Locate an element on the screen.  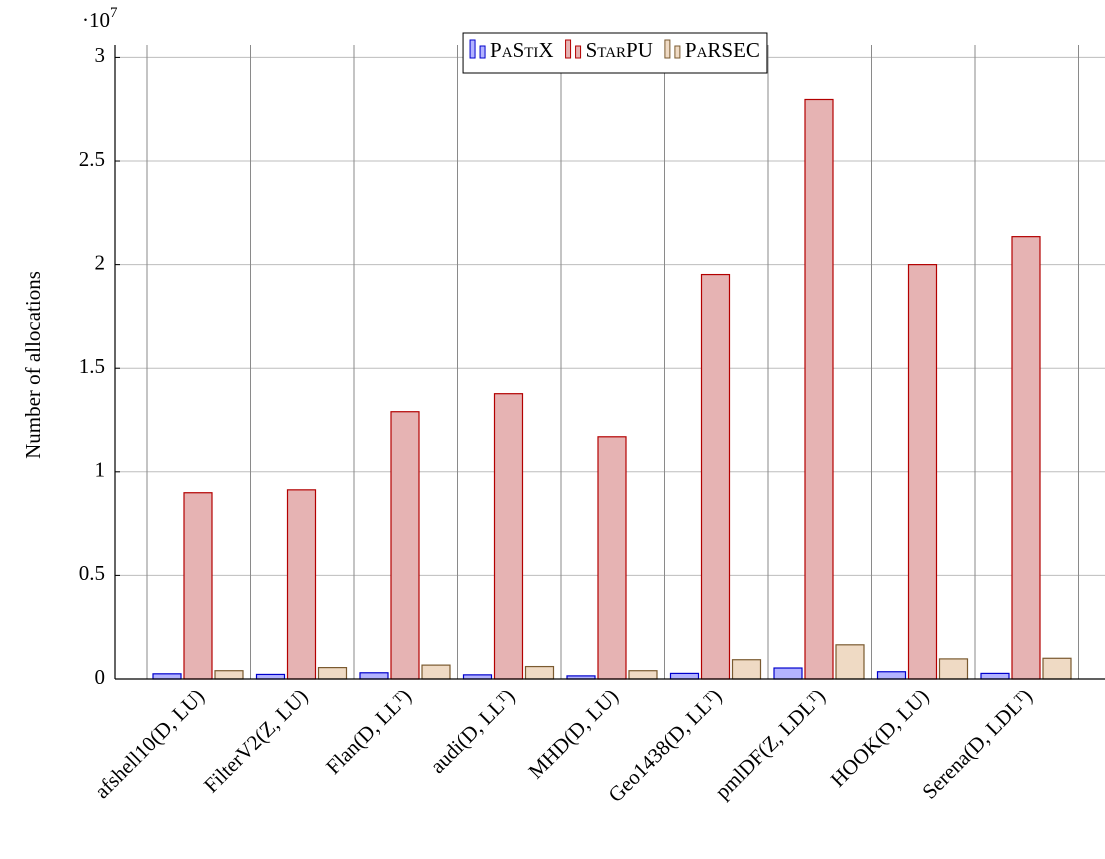
x-tick-label: HOOK(D, LU) is located at coordinates (880, 738).